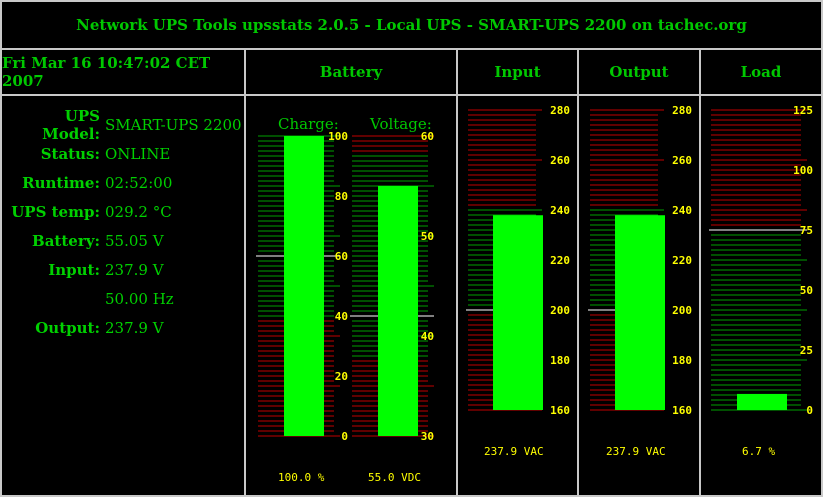 This screenshot has height=497, width=823. Describe the element at coordinates (173, 124) in the screenshot. I see `stat-value: SMART-UPS 2200` at that location.